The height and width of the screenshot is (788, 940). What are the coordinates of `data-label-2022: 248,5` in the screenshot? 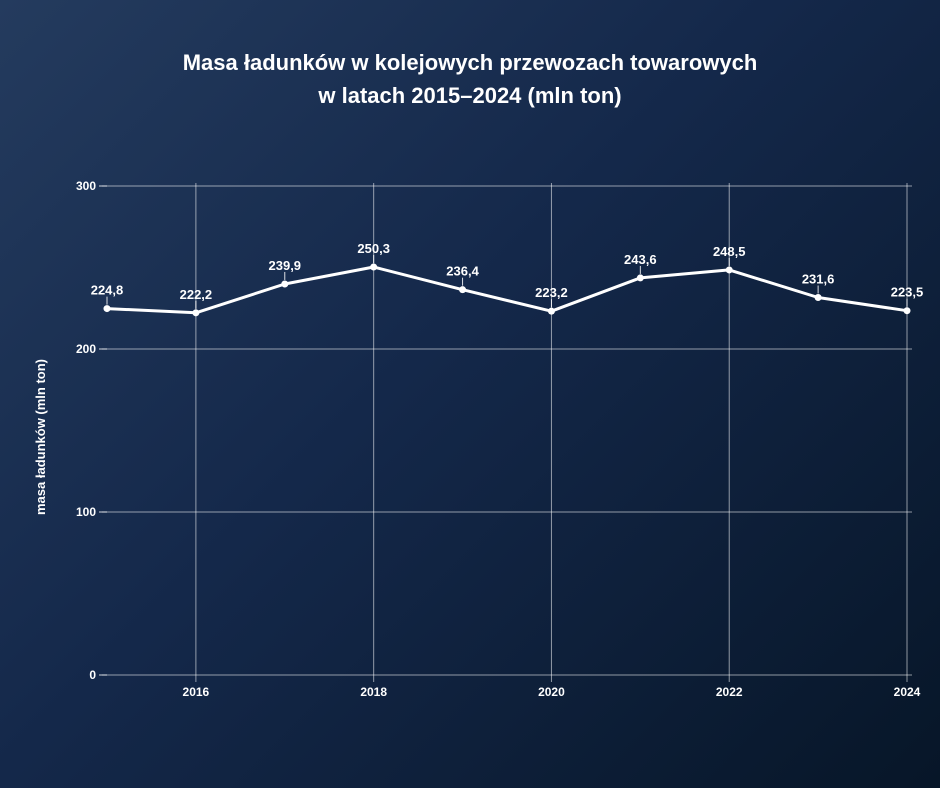 It's located at (729, 251).